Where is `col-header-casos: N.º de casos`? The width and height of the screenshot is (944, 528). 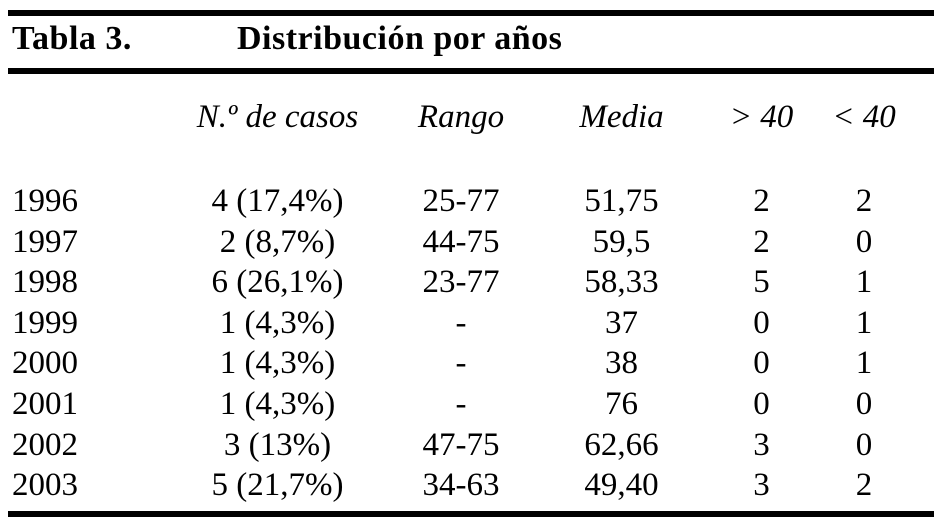
col-header-casos: N.º de casos is located at coordinates (277, 117).